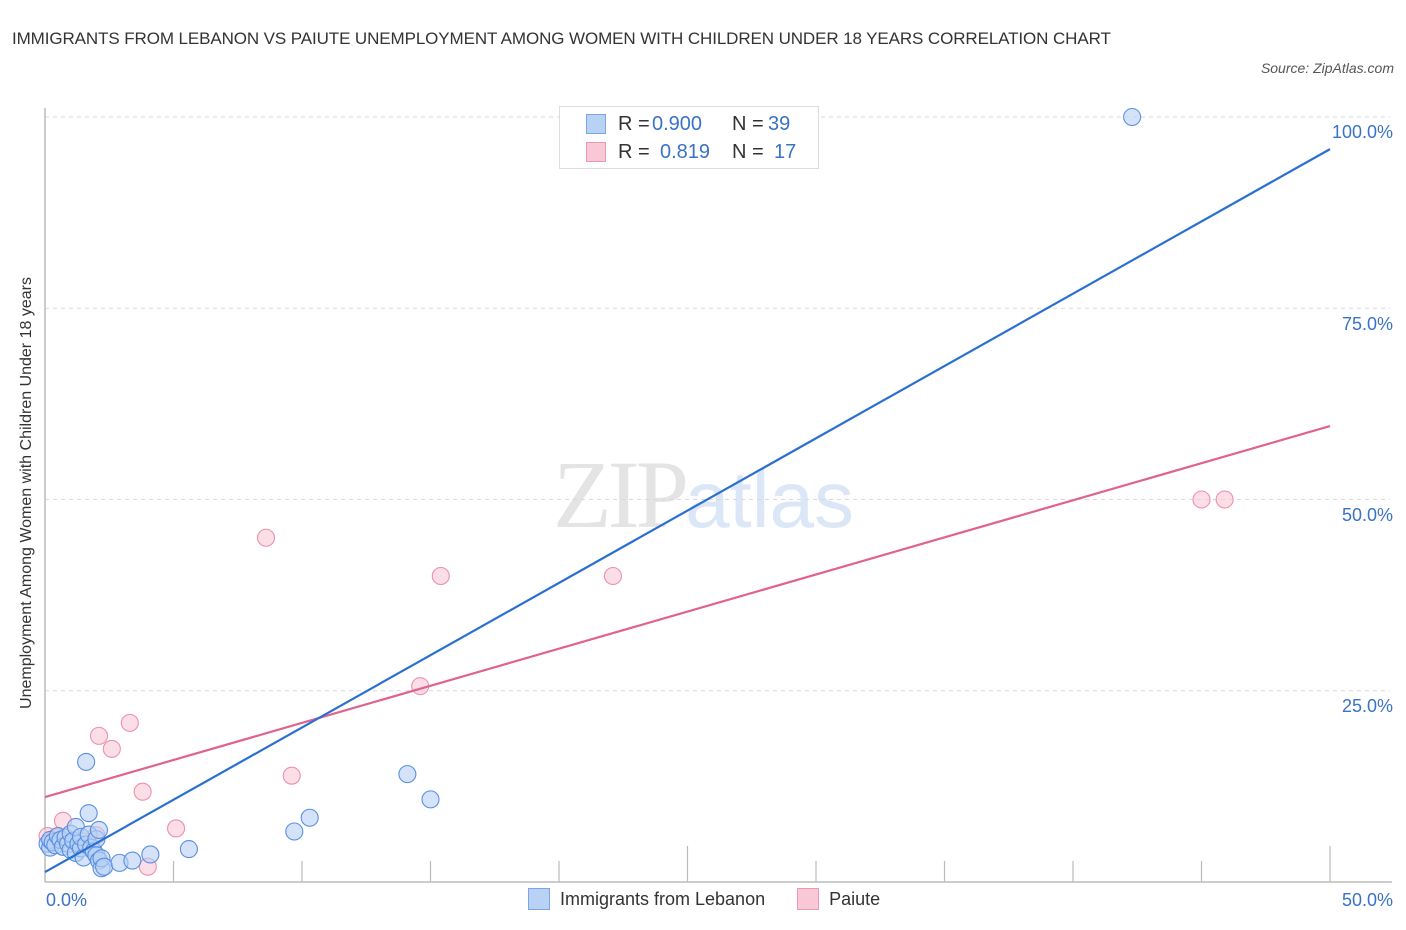 The height and width of the screenshot is (930, 1406). I want to click on n-value: 39, so click(779, 123).